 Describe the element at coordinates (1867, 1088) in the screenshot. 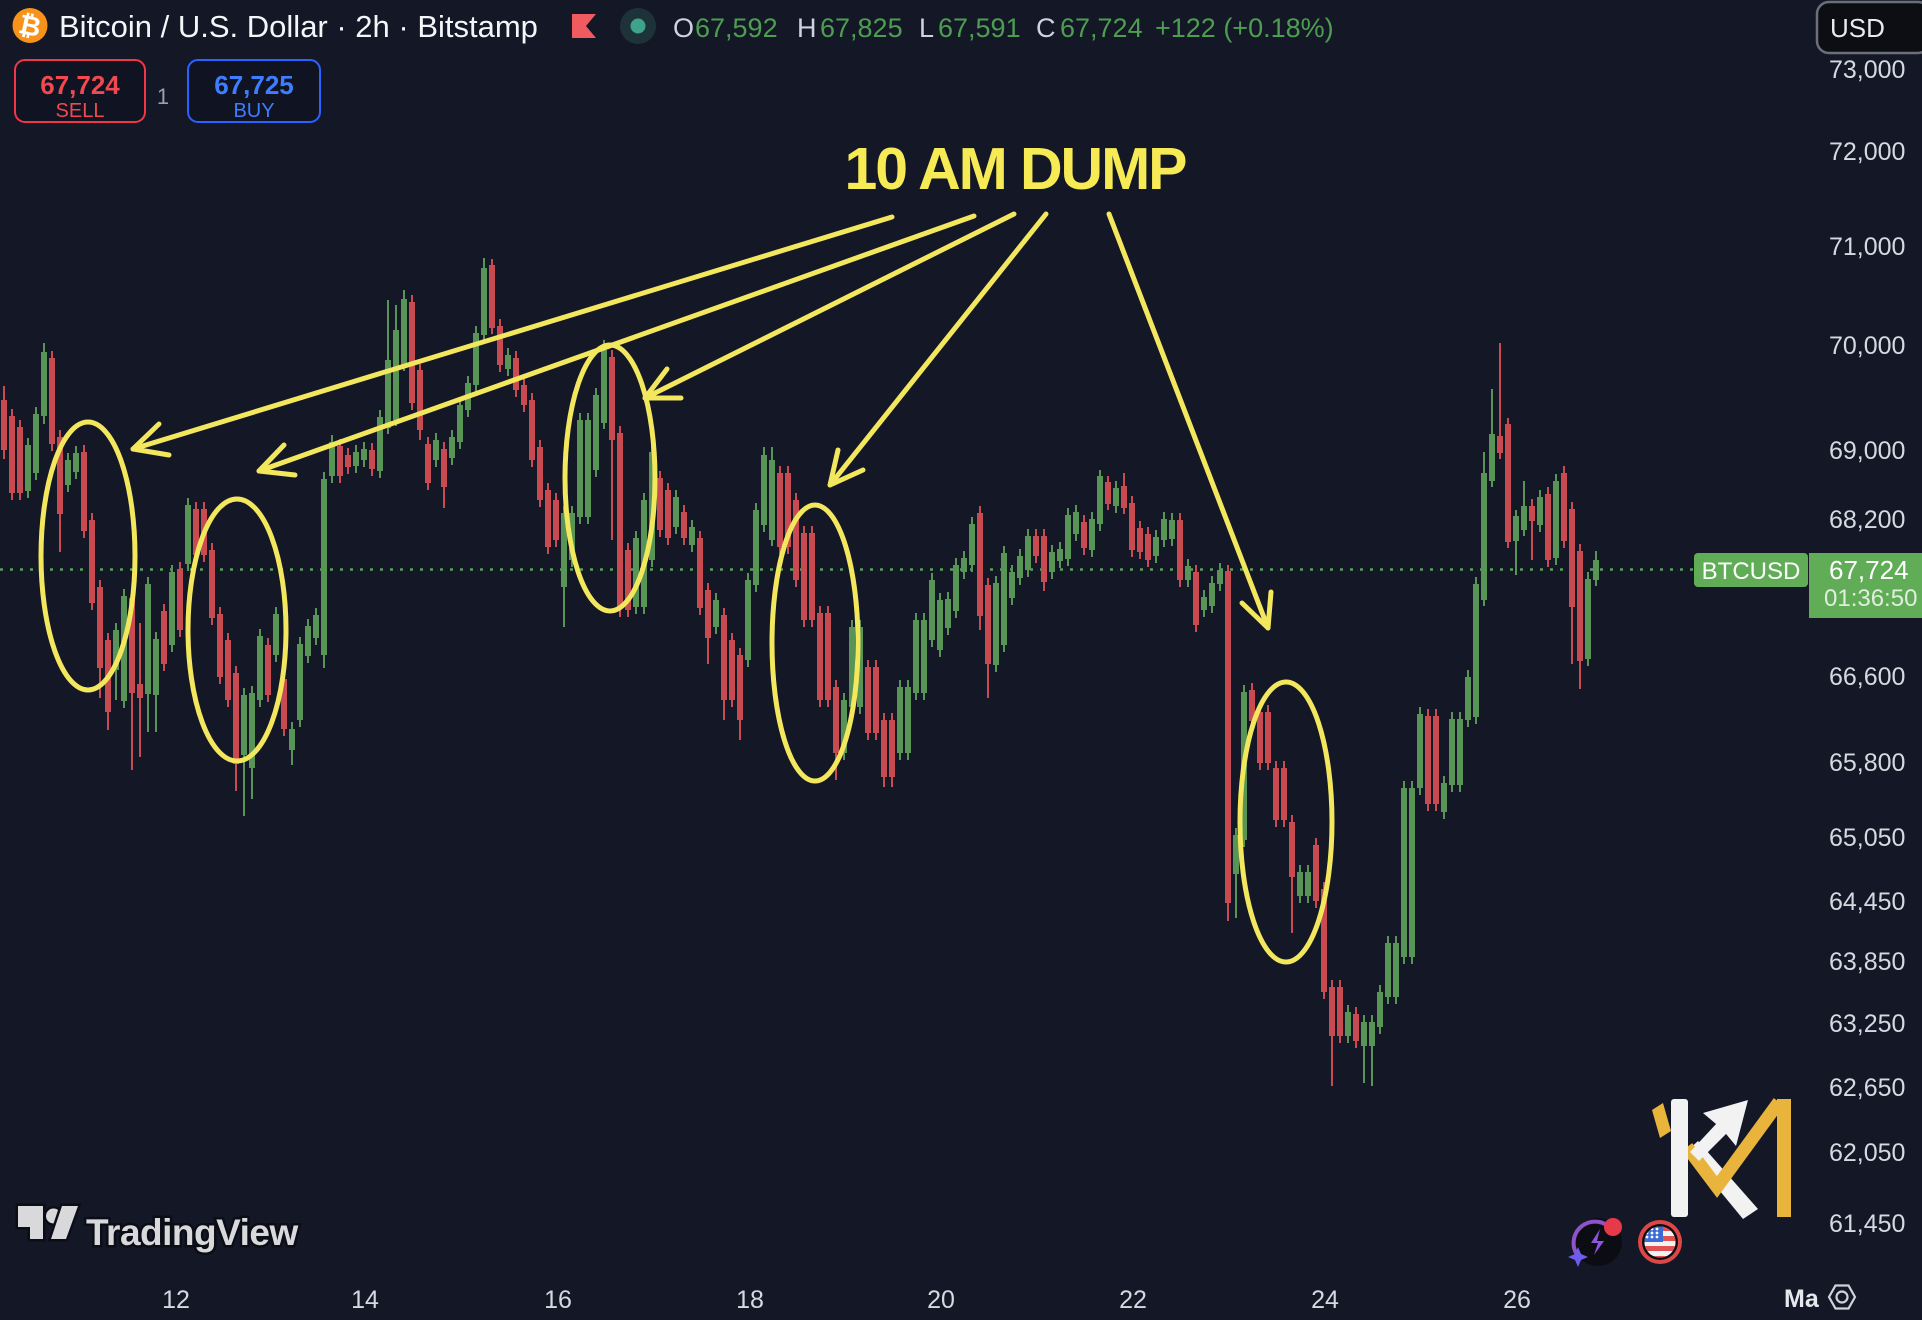

I see `svg-text: 62,650` at that location.